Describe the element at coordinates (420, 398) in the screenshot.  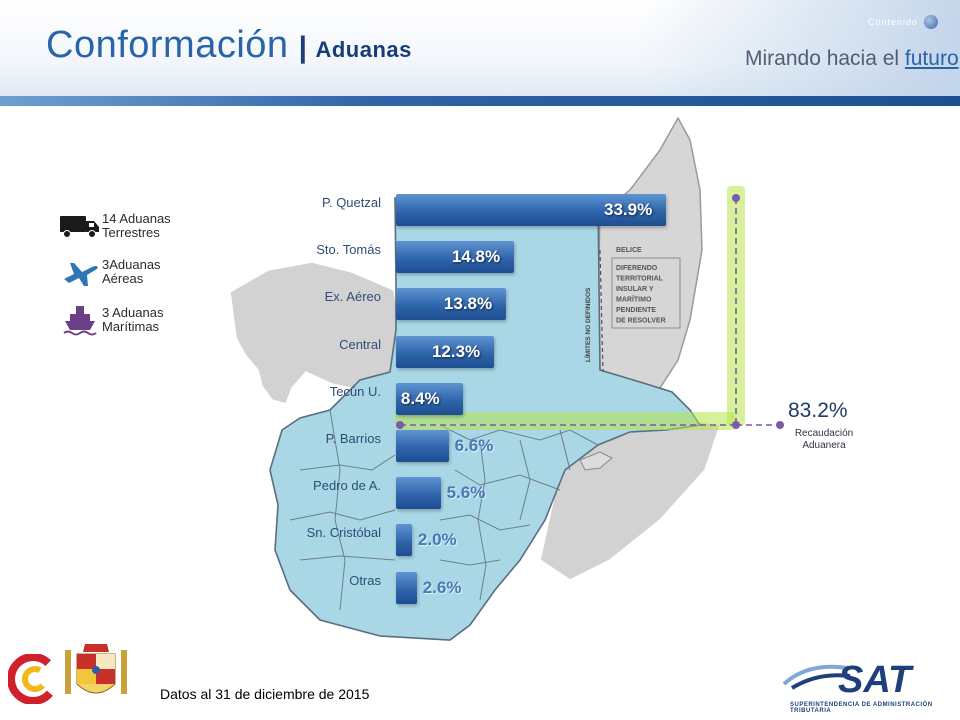
I see `bar-value-label: 8.4%` at that location.